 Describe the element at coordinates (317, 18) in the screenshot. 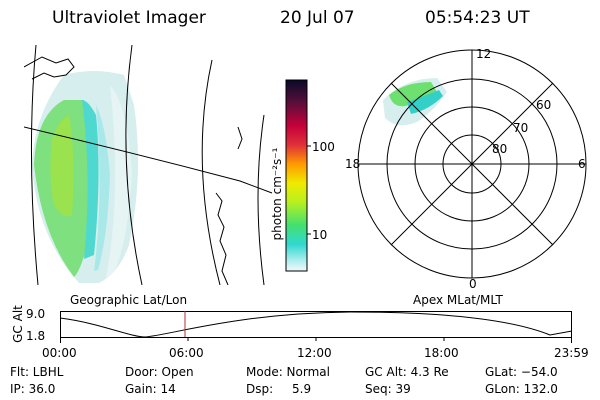

I see `observation-date: 20 Jul 07` at that location.